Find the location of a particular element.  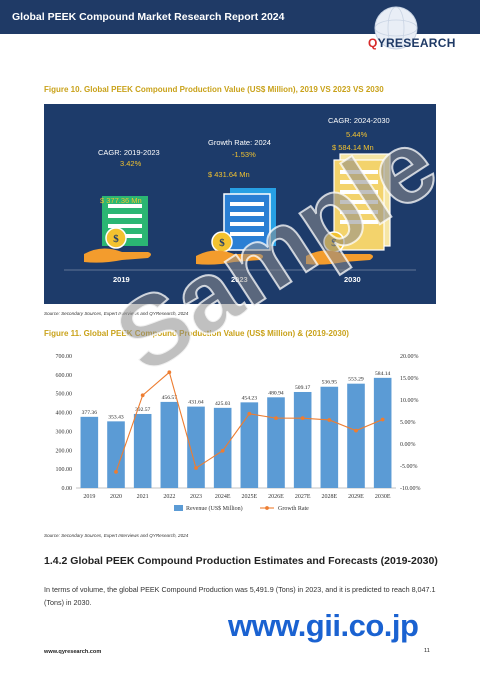

bar-value-label: 431.64 is located at coordinates (196, 403).